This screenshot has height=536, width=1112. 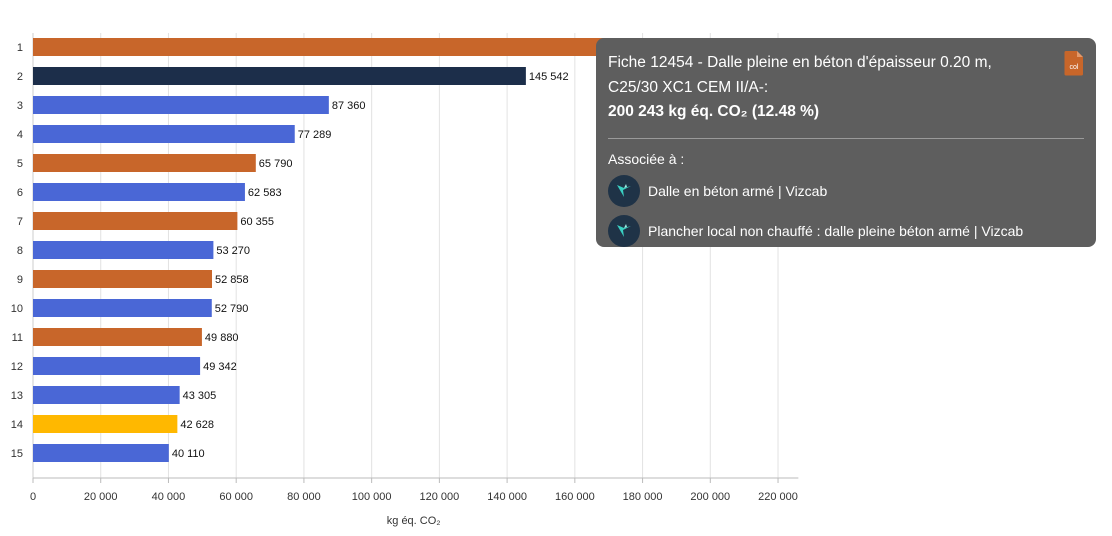 What do you see at coordinates (169, 497) in the screenshot?
I see `x-tick-label: 40 000` at bounding box center [169, 497].